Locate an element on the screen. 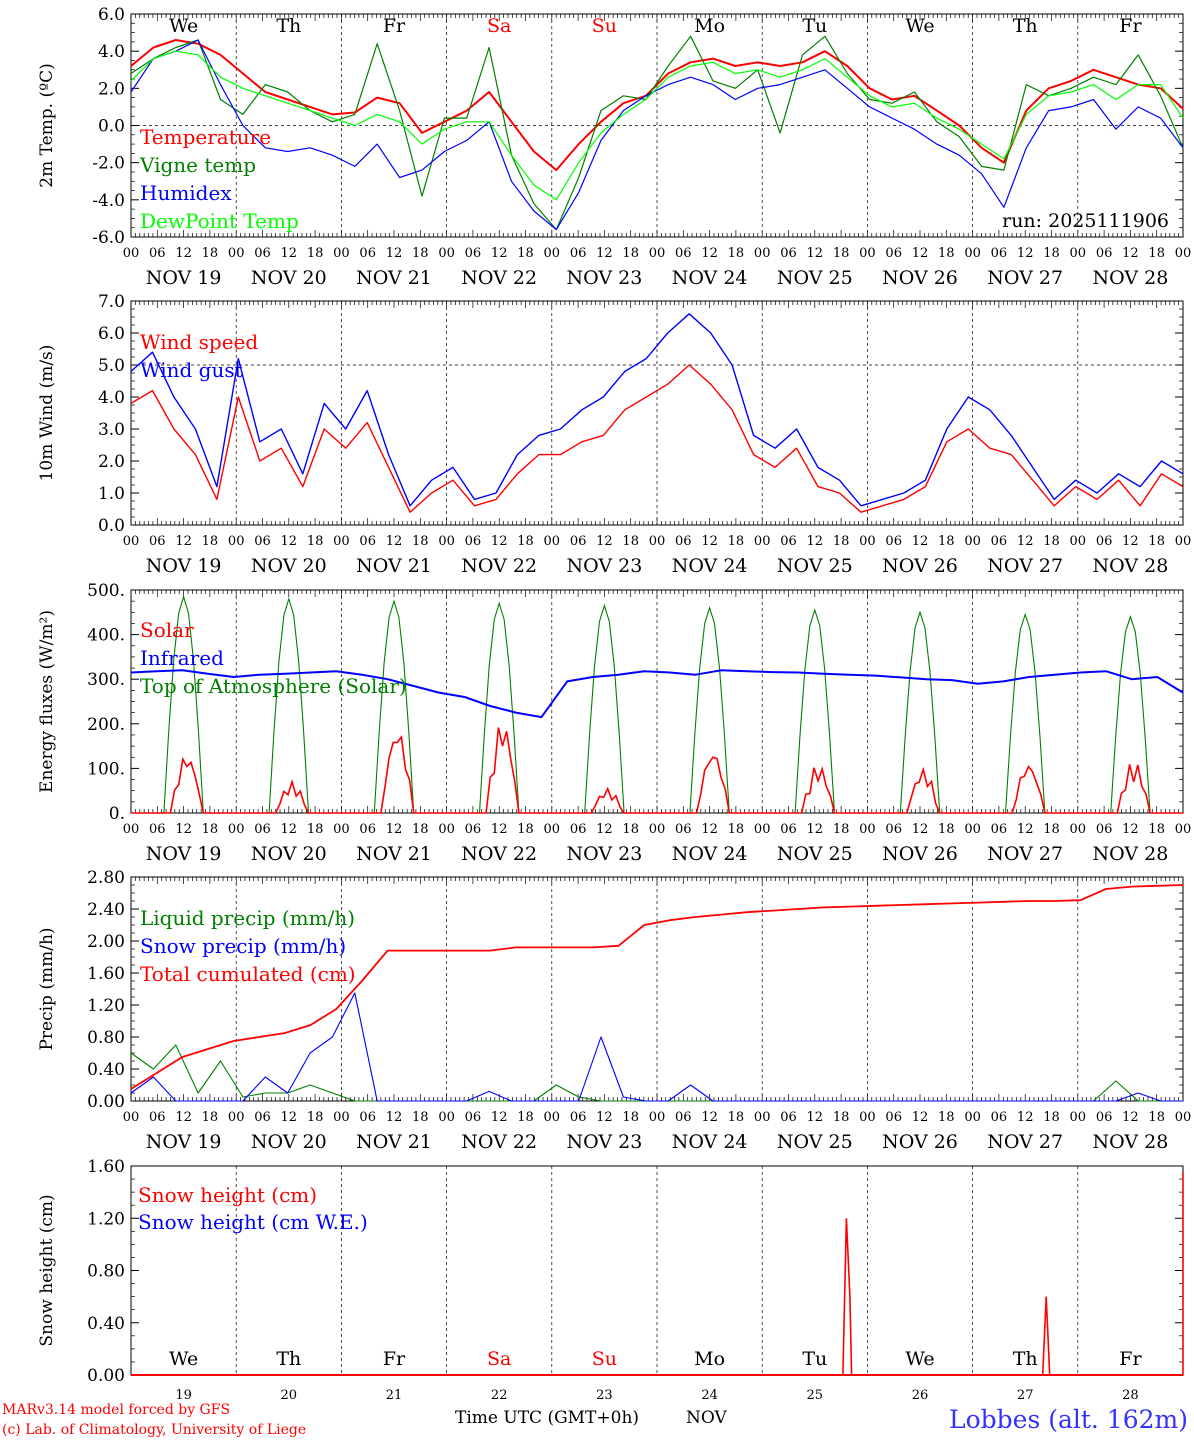 The image size is (1194, 1440). temp-day-label: We is located at coordinates (919, 26).